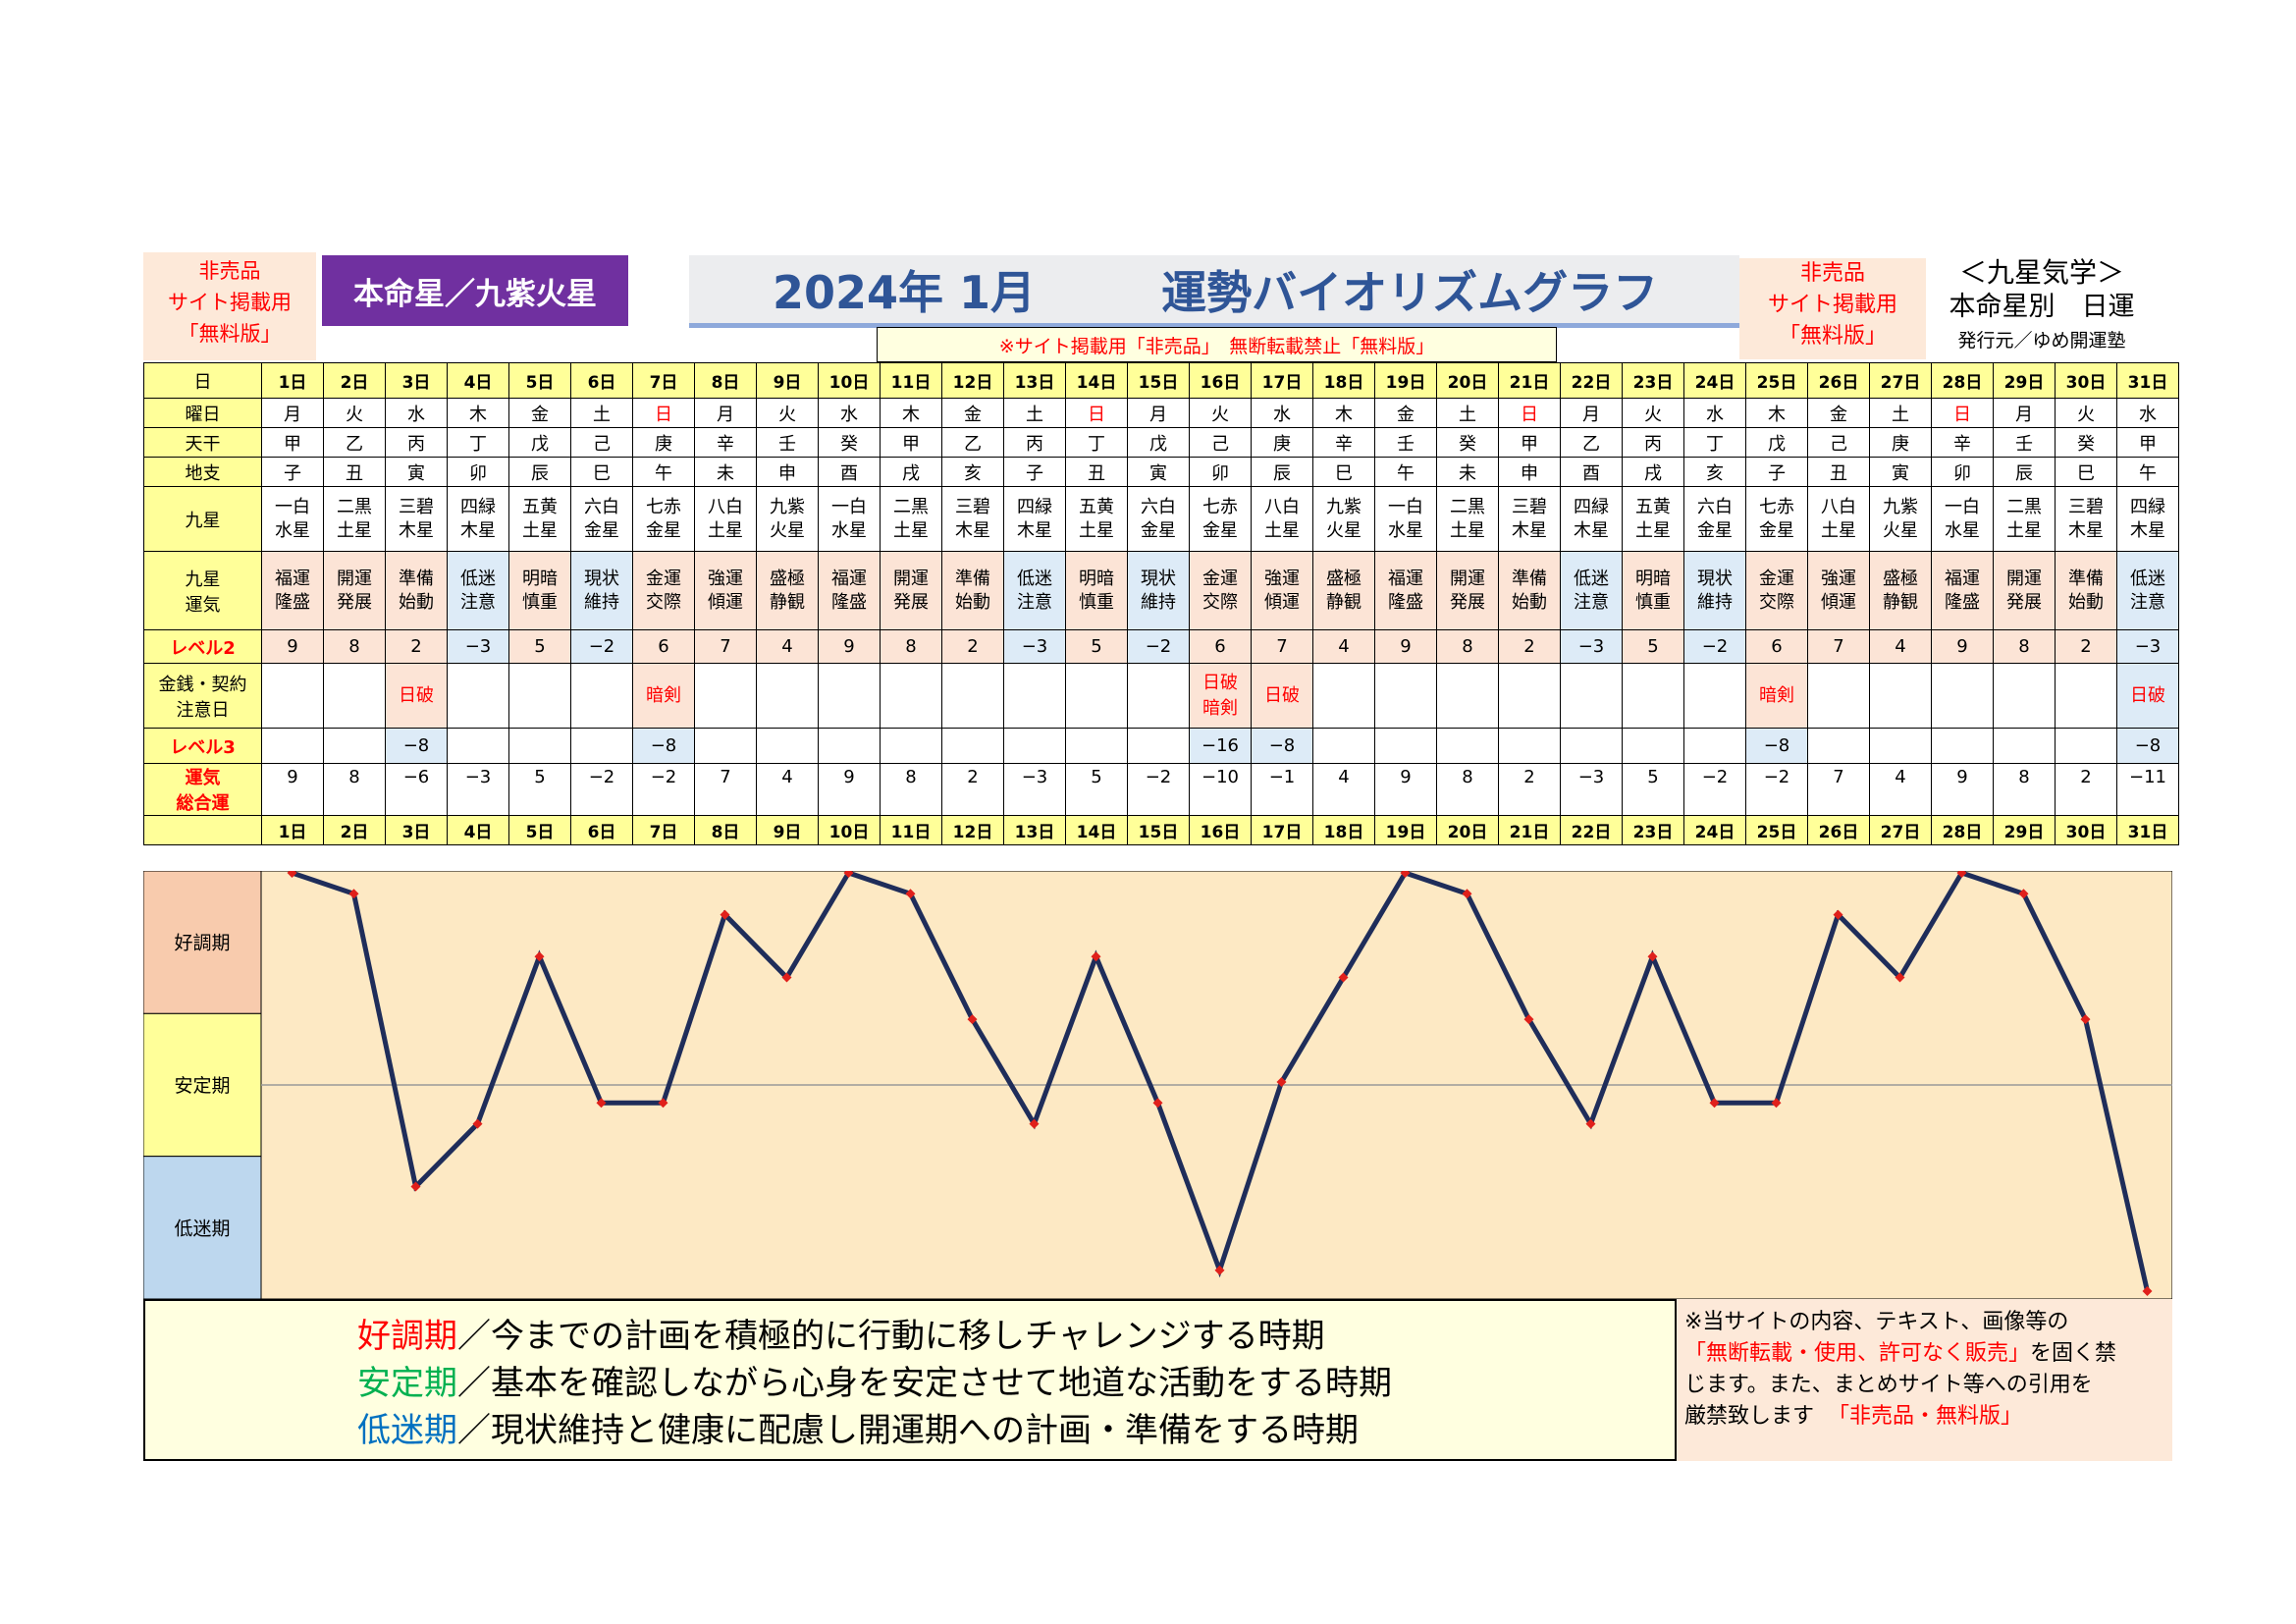 This screenshot has width=2296, height=1624. I want to click on unki-value: 交際, so click(1220, 602).